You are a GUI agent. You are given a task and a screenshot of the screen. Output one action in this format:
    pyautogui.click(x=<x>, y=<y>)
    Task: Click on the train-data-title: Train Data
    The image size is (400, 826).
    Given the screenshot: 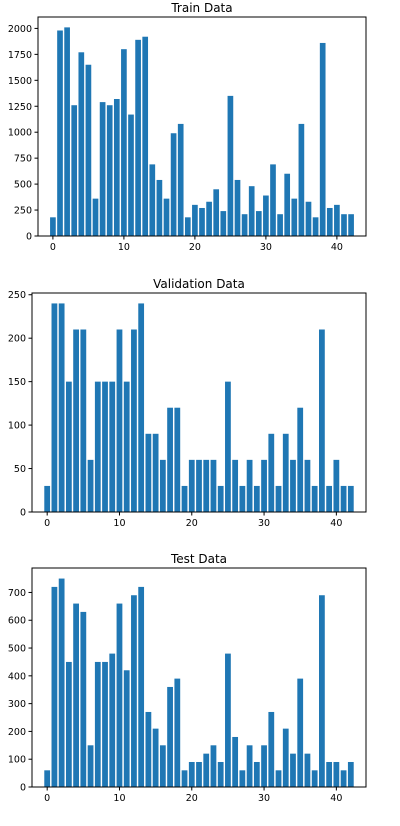 What is the action you would take?
    pyautogui.click(x=201, y=8)
    